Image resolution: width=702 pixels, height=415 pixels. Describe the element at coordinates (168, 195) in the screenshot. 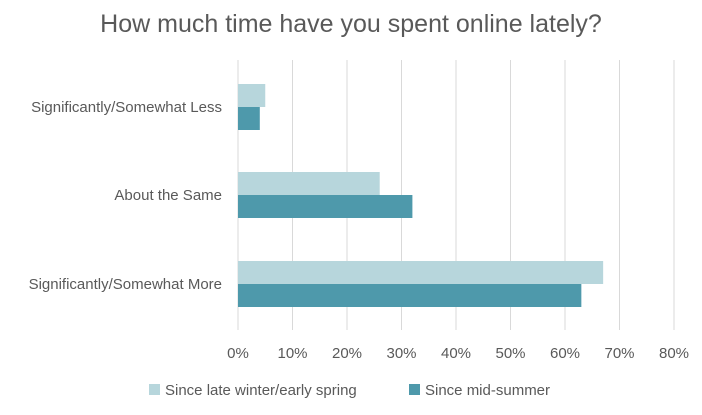

I see `category-label: About the Same` at that location.